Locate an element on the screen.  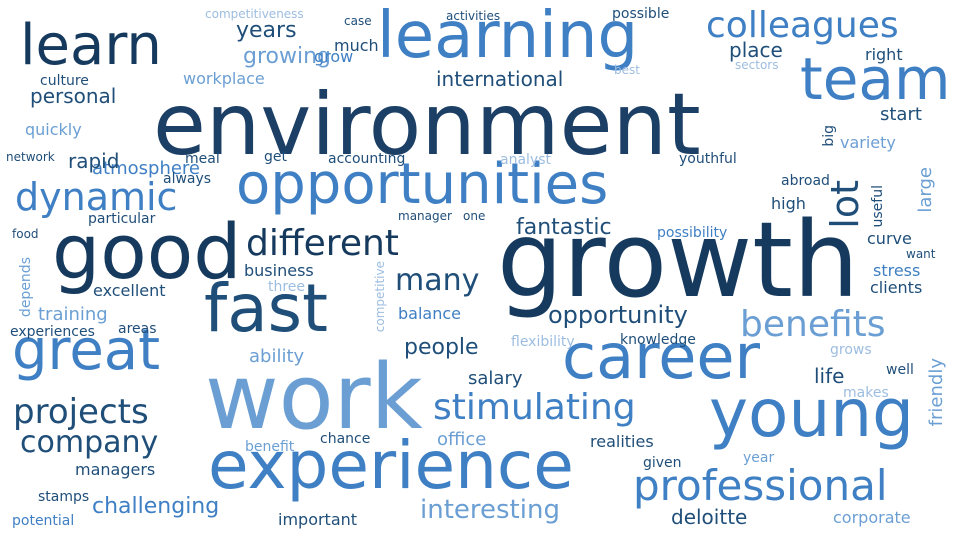
word-abroad: abroad is located at coordinates (805, 181).